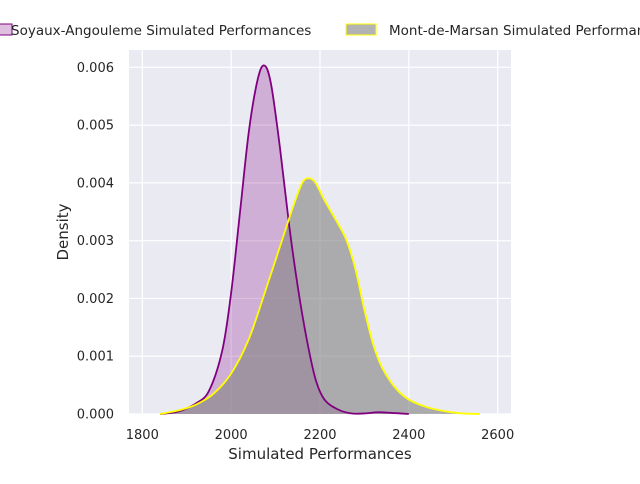 Image resolution: width=640 pixels, height=484 pixels. Describe the element at coordinates (497, 435) in the screenshot. I see `x-tick-label-4: 2600` at that location.